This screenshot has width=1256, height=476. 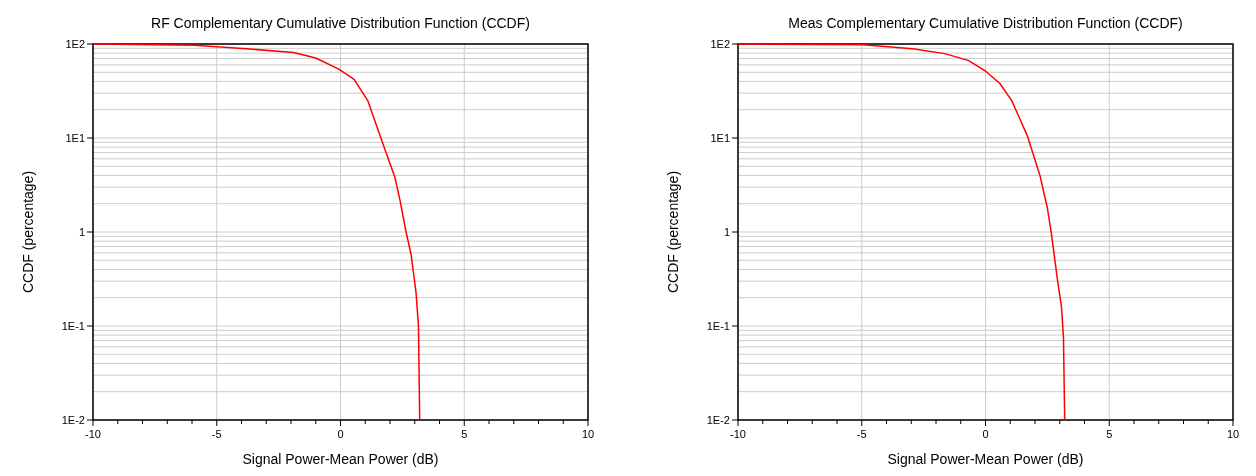 What do you see at coordinates (340, 23) in the screenshot?
I see `chart-title: RF Complementary Cumulative Distribution Function (CCDF)` at bounding box center [340, 23].